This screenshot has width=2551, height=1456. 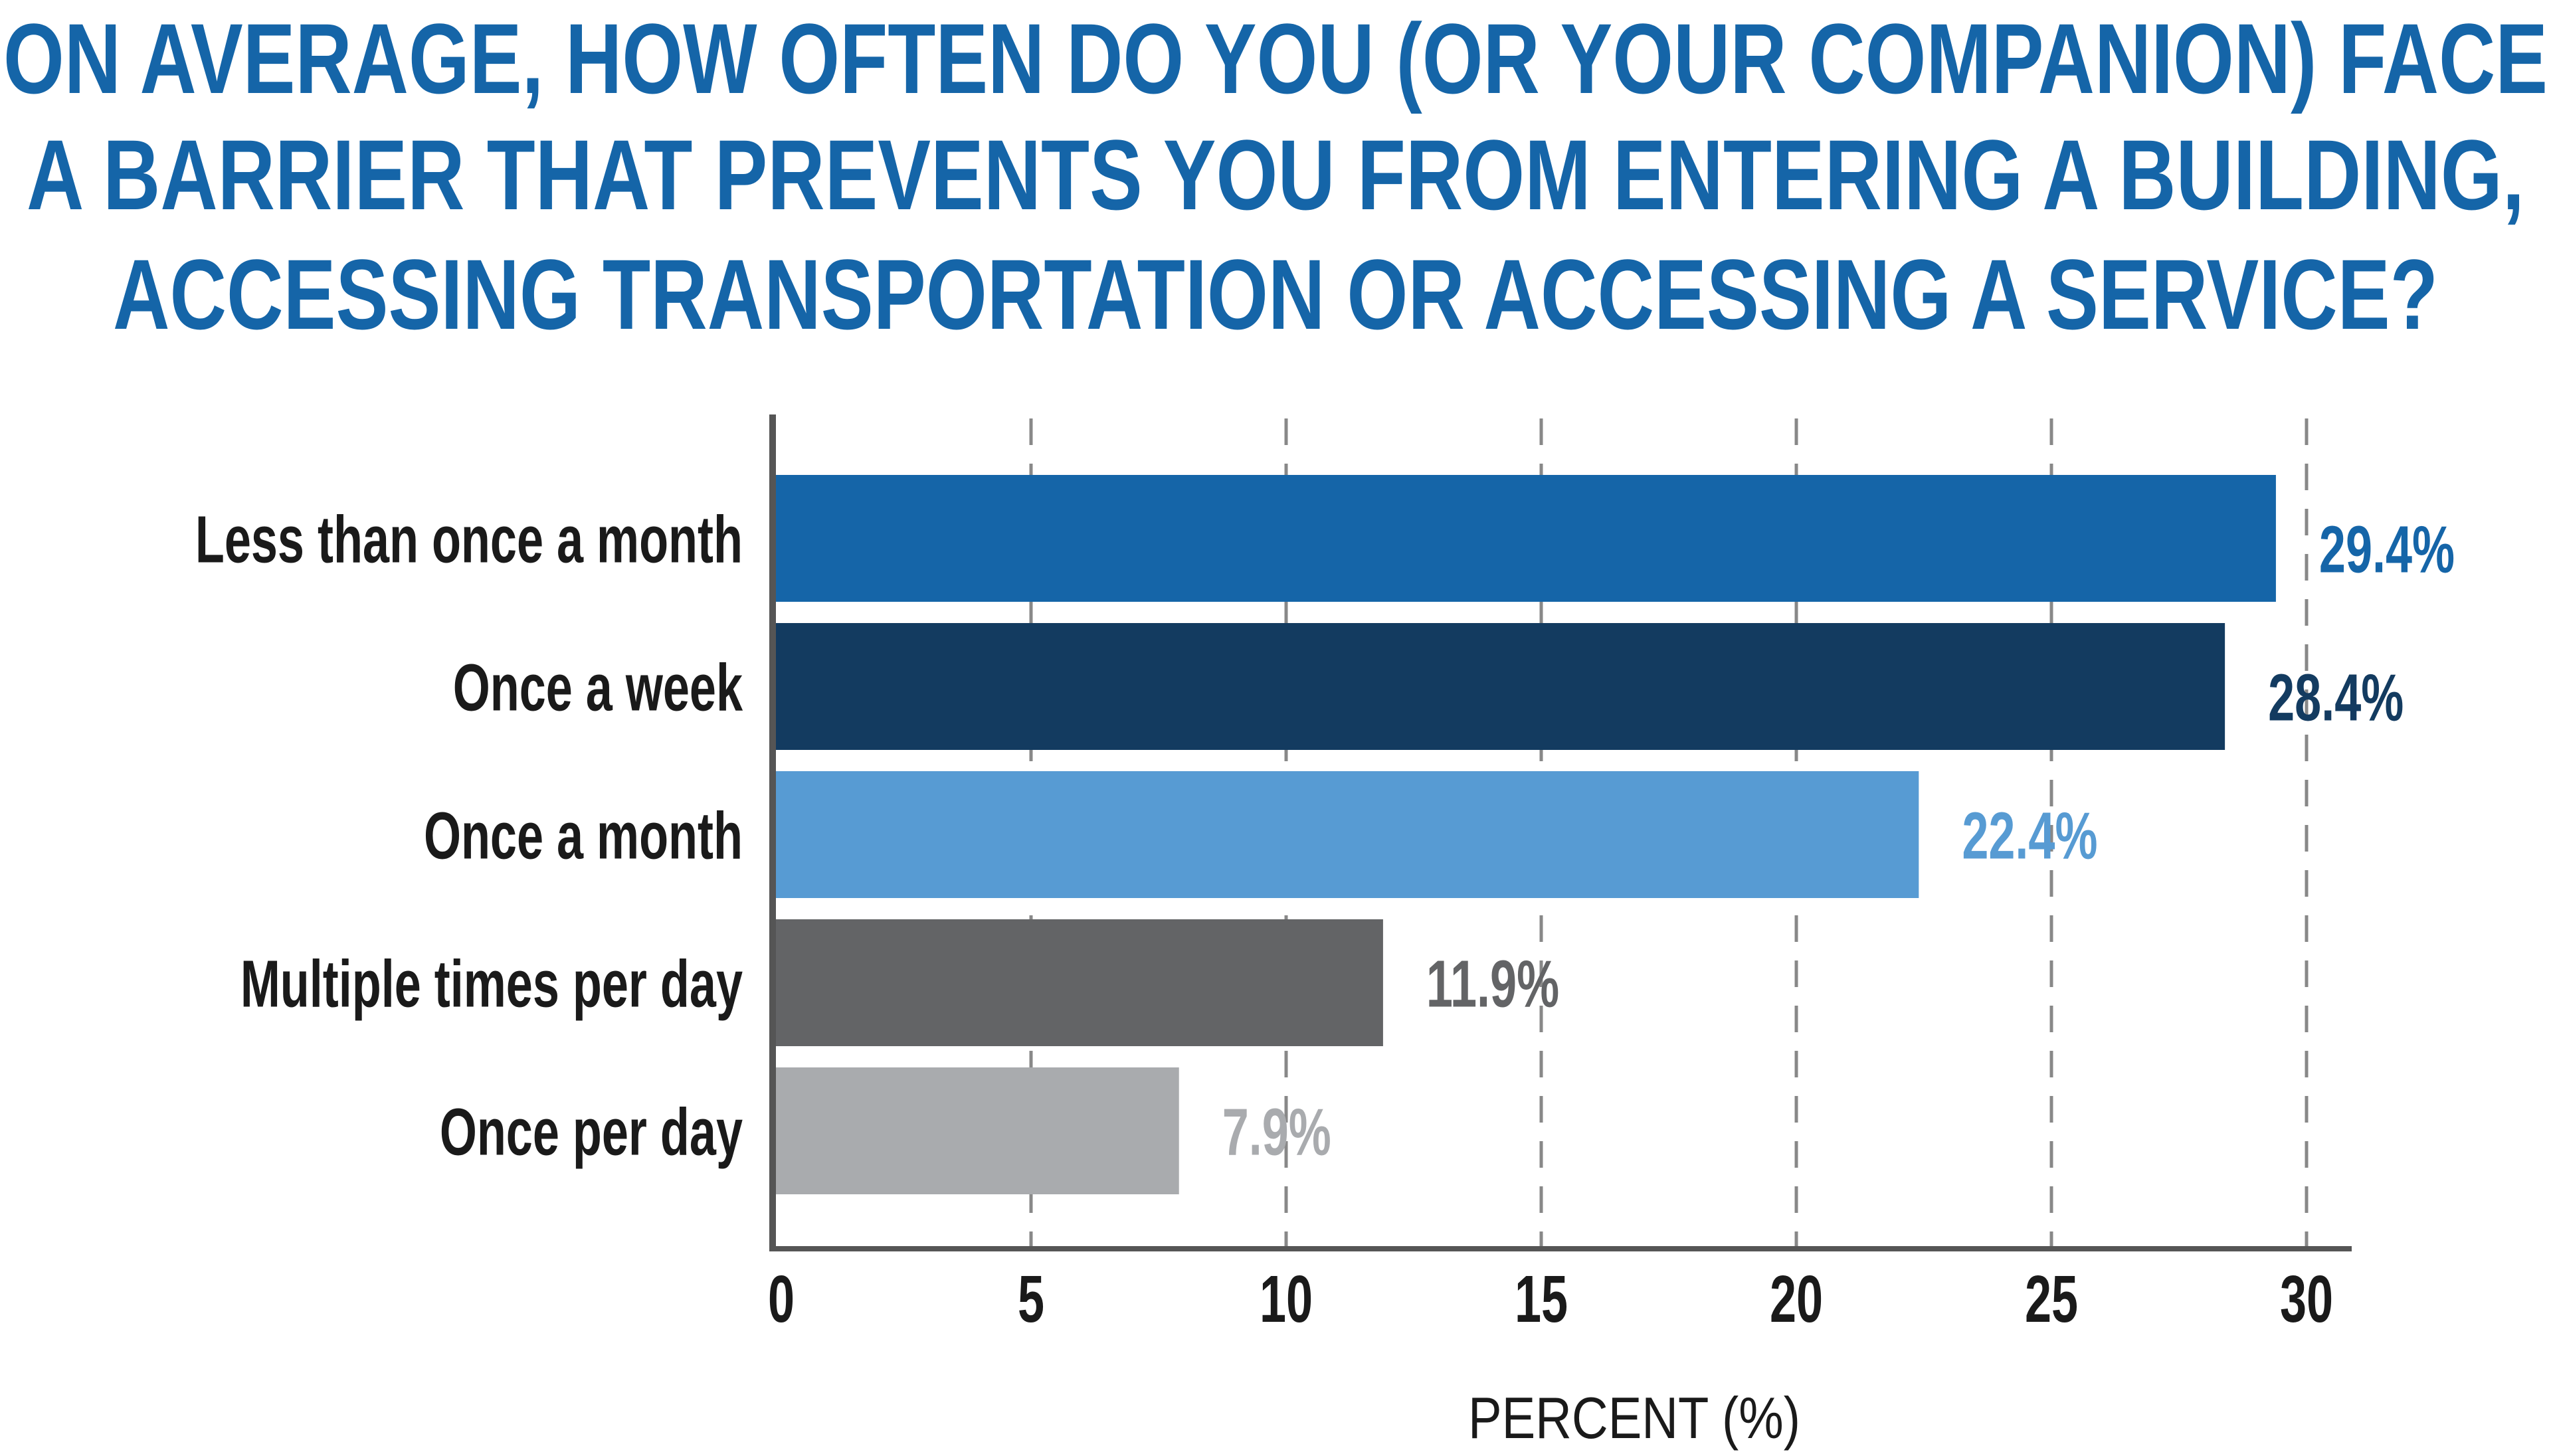 What do you see at coordinates (1634, 1418) in the screenshot?
I see `x-axis-label: PERCENT (%)` at bounding box center [1634, 1418].